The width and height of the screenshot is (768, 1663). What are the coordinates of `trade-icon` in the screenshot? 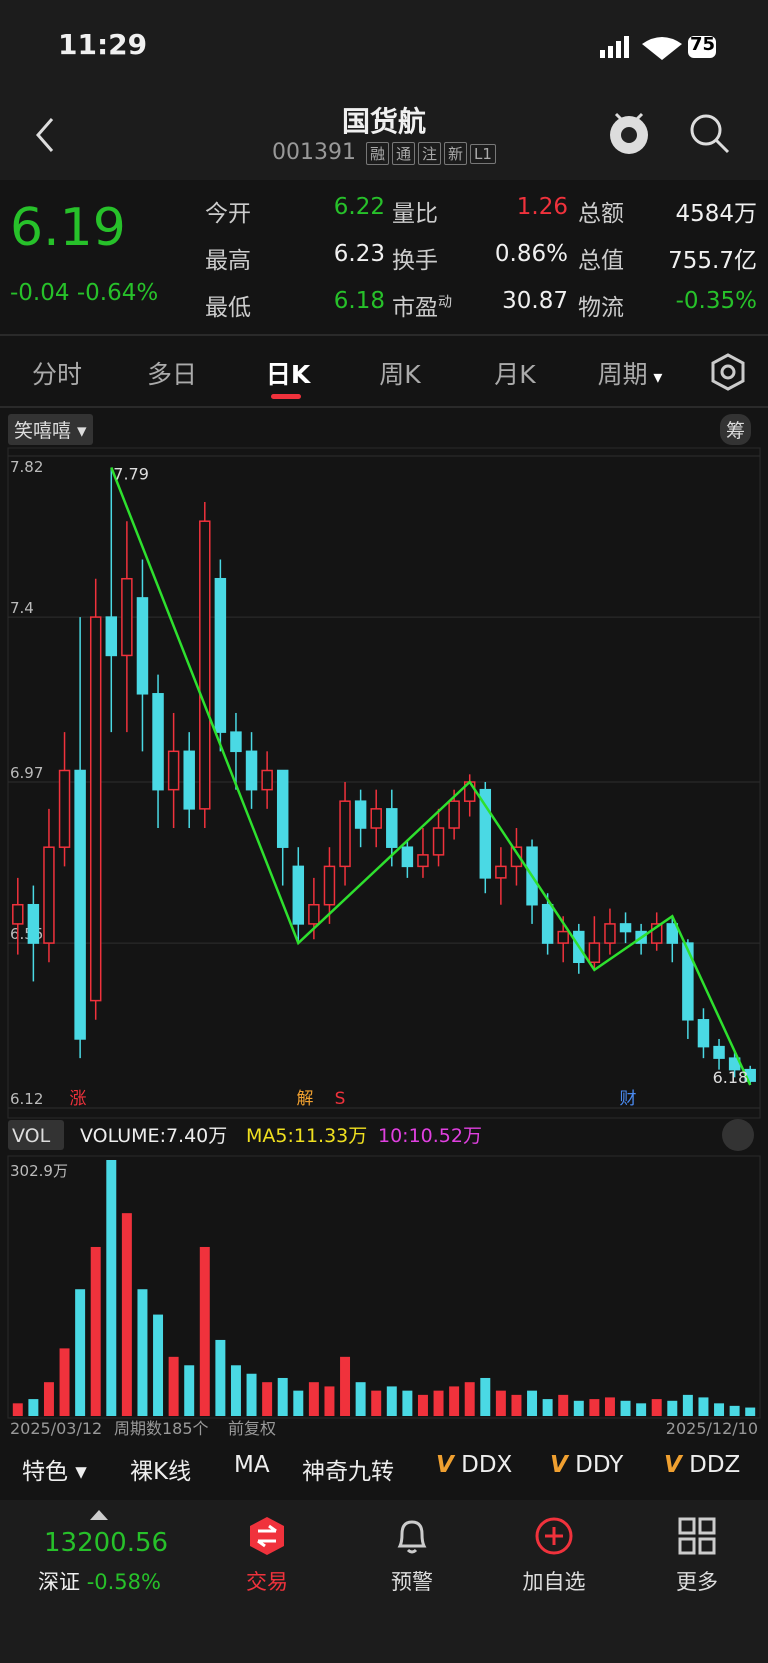 It's located at (267, 1536).